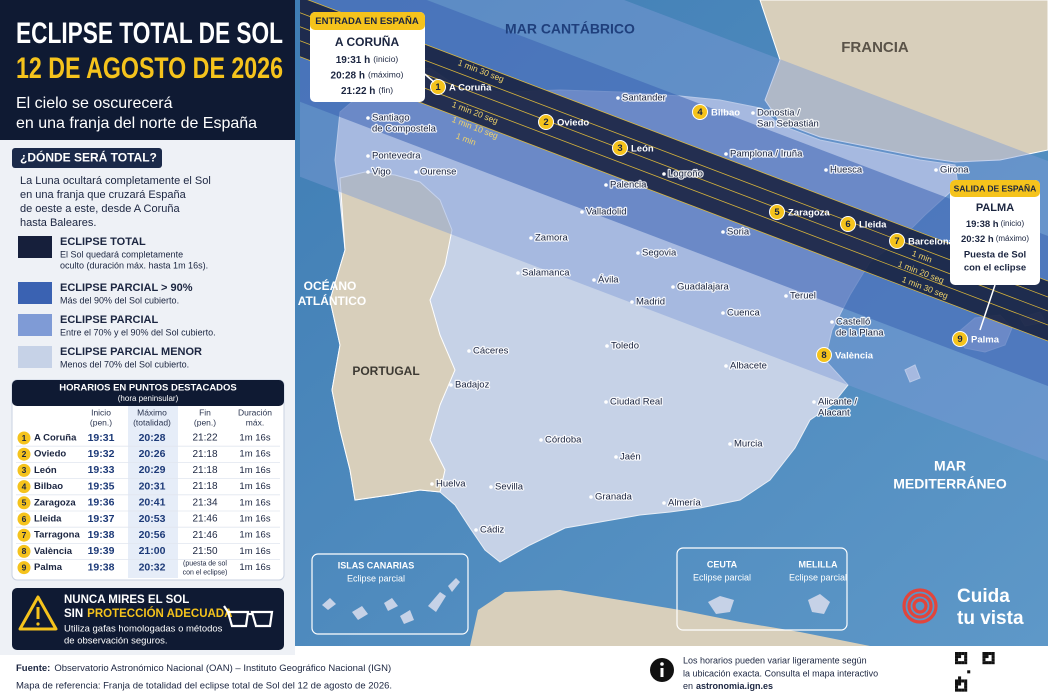  What do you see at coordinates (53, 551) in the screenshot?
I see `row-place: València` at bounding box center [53, 551].